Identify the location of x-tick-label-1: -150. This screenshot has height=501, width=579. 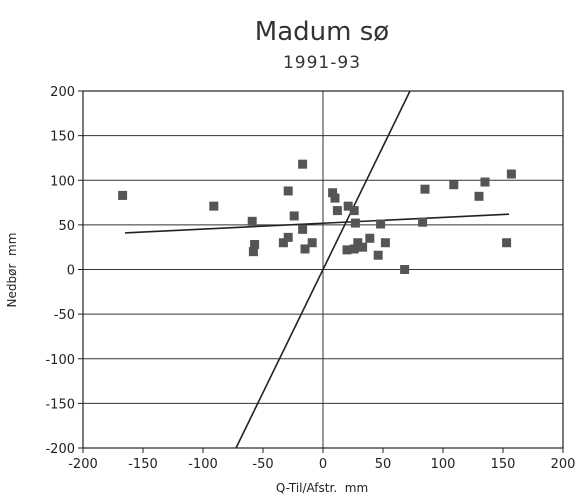
(143, 464).